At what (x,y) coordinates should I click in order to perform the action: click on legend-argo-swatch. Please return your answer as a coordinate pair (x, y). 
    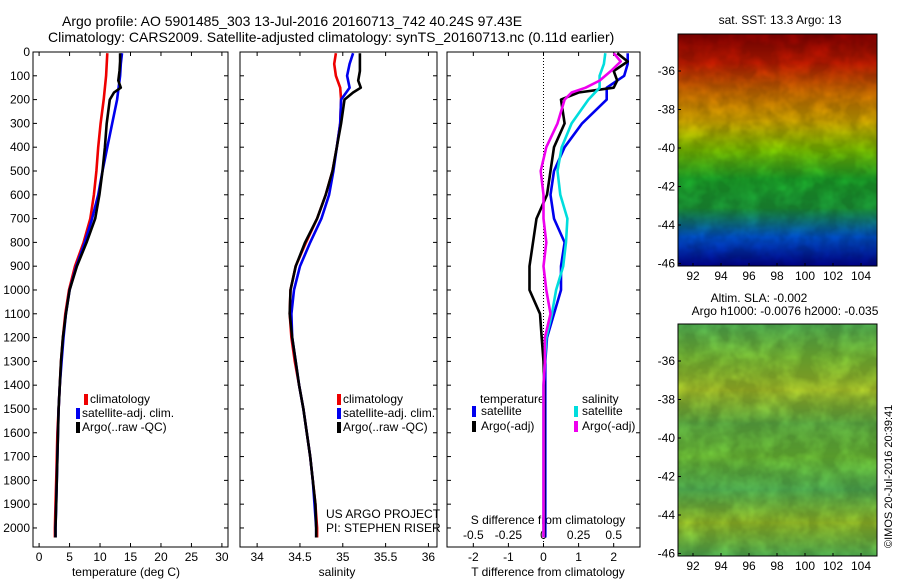
    Looking at the image, I should click on (78, 427).